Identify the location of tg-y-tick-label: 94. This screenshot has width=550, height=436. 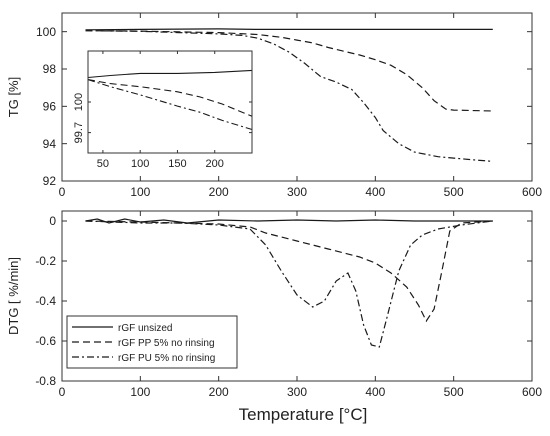
(50, 144).